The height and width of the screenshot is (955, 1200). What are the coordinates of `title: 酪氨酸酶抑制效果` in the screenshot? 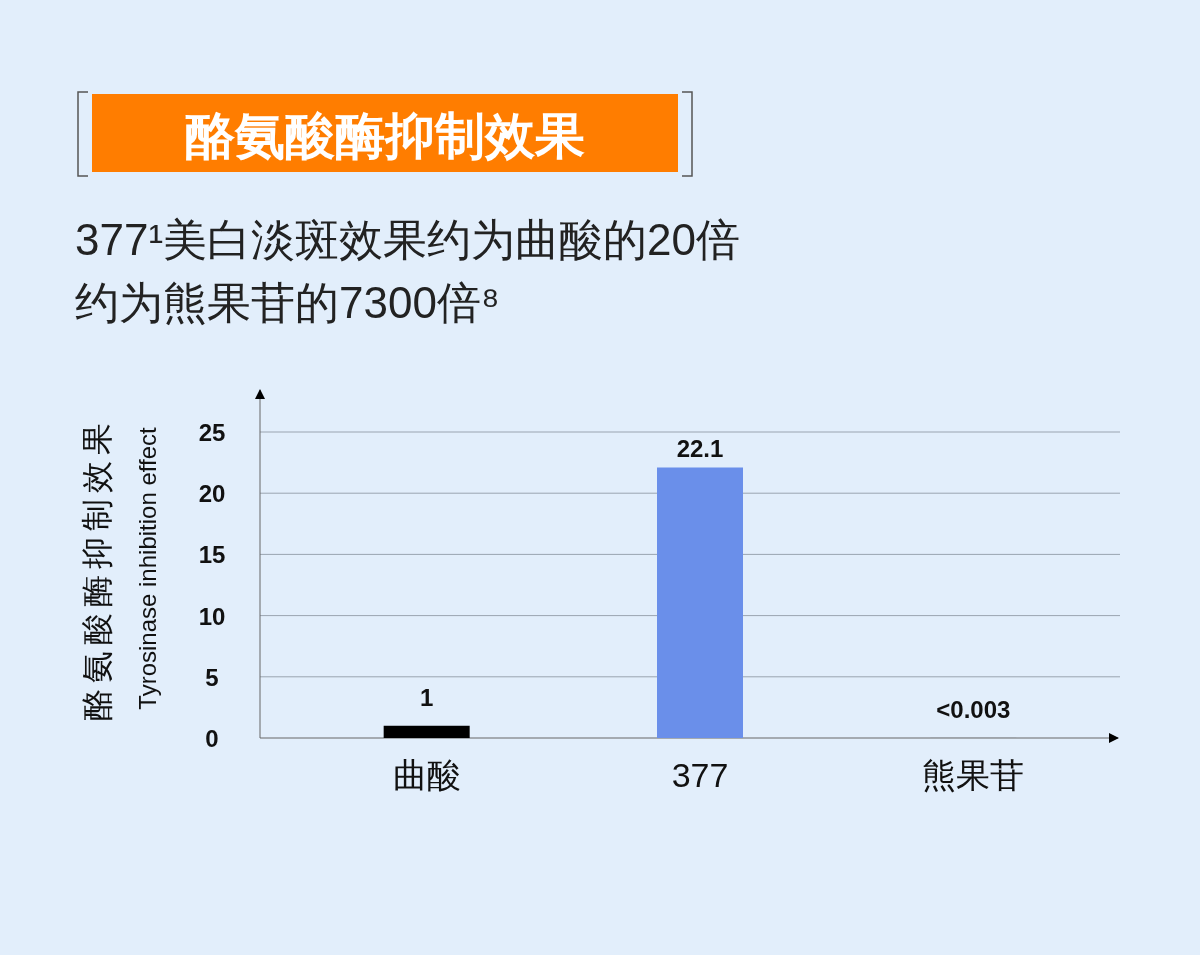 It's located at (385, 134).